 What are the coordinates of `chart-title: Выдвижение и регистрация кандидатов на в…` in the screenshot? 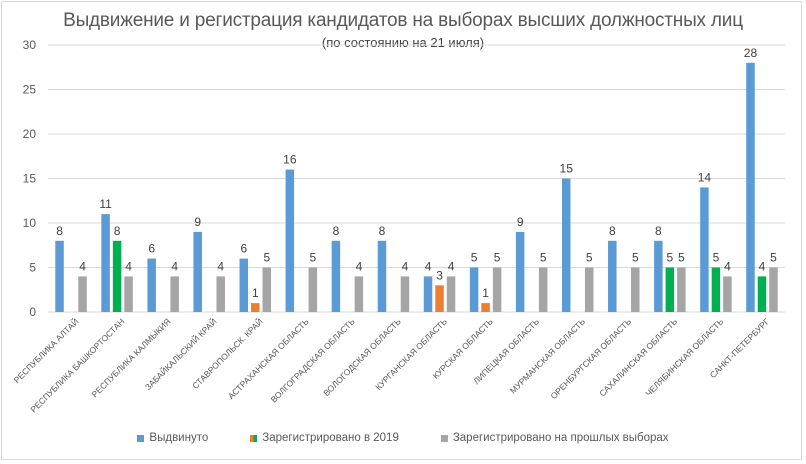 It's located at (403, 20).